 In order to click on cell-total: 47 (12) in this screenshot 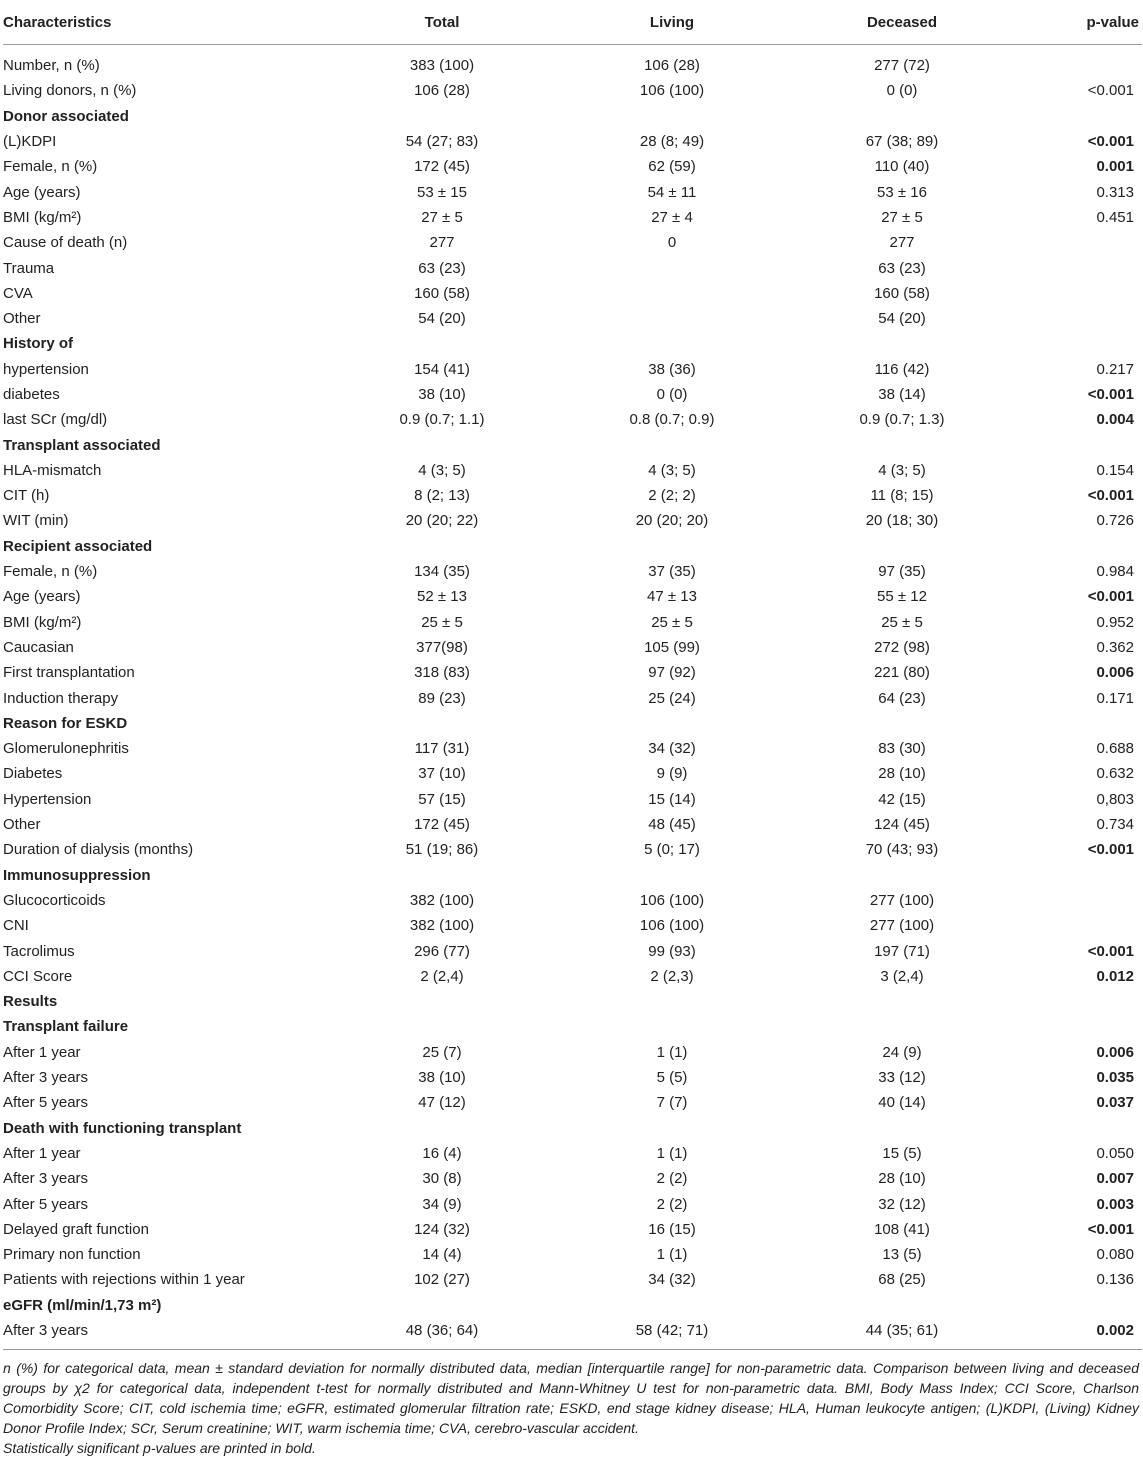, I will do `click(442, 1103)`.